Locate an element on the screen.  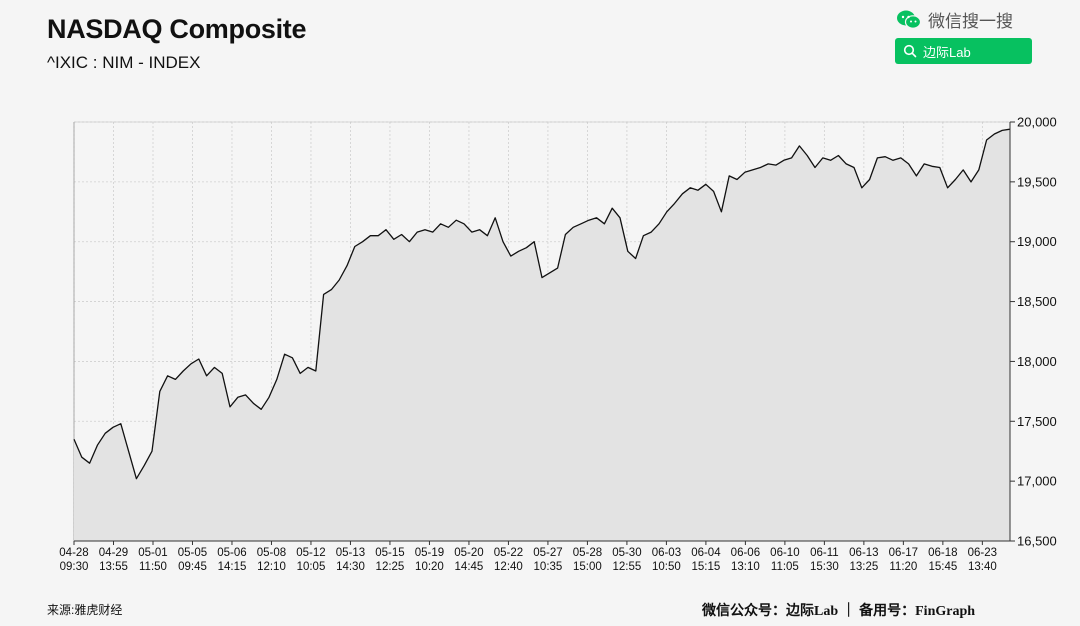
y-tick-label: 19,500 is located at coordinates (1037, 181).